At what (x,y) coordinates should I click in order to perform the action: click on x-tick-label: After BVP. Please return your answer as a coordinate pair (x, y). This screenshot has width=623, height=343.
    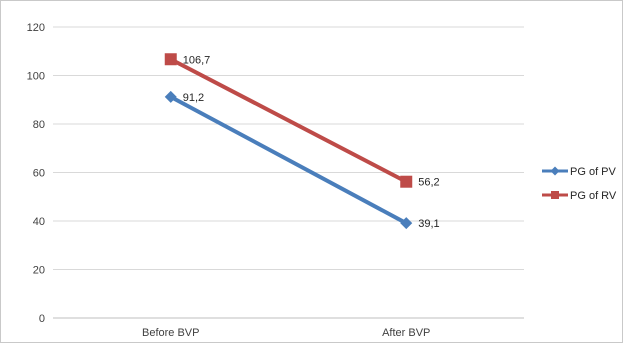
    Looking at the image, I should click on (406, 333).